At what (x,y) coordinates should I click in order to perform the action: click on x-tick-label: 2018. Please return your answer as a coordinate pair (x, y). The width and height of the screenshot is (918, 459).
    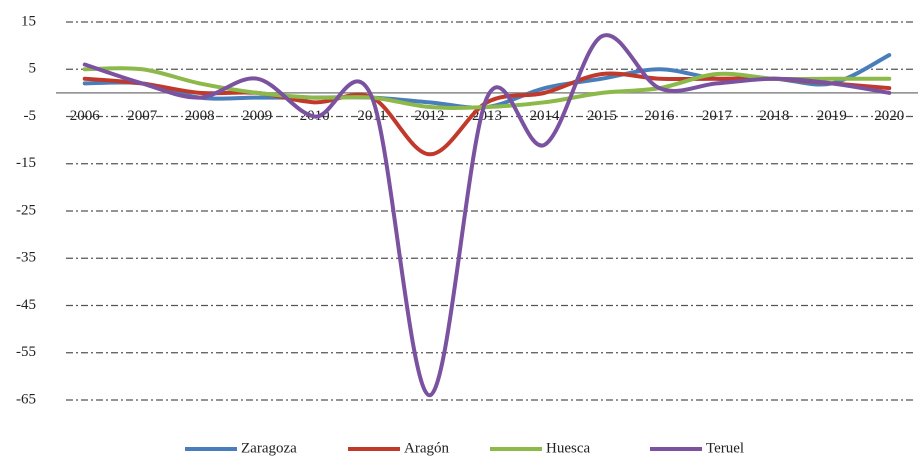
    Looking at the image, I should click on (774, 116).